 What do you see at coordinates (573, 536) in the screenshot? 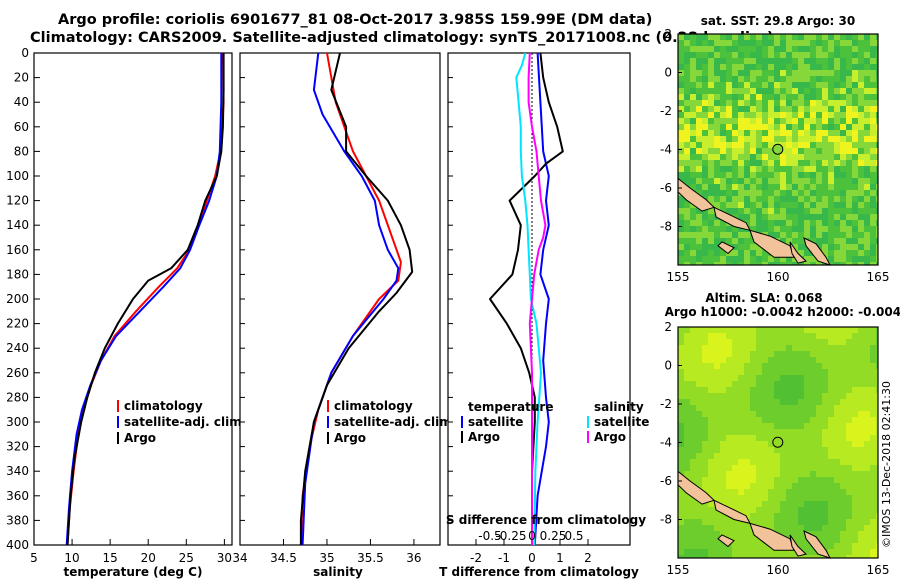
I see `diff-top-tick-label: 0.5` at bounding box center [573, 536].